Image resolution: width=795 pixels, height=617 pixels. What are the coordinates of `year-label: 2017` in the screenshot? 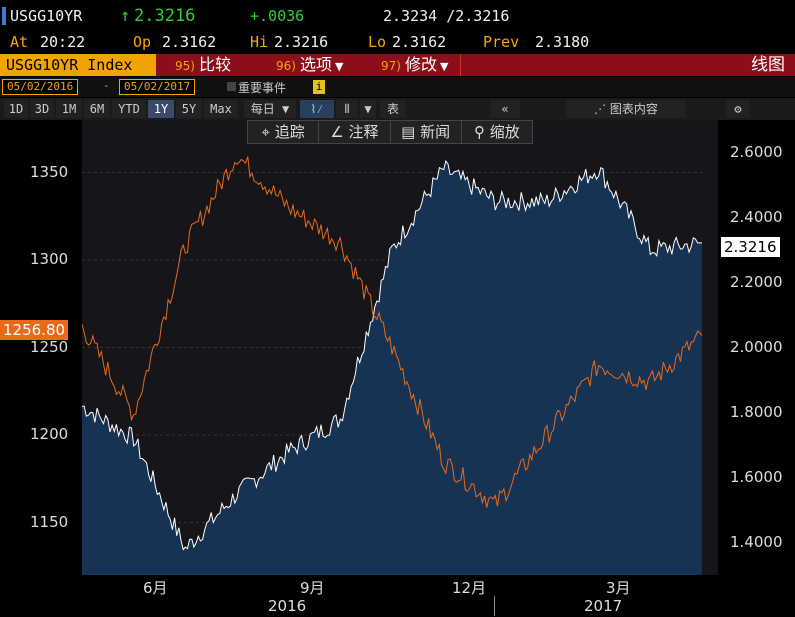 It's located at (603, 606).